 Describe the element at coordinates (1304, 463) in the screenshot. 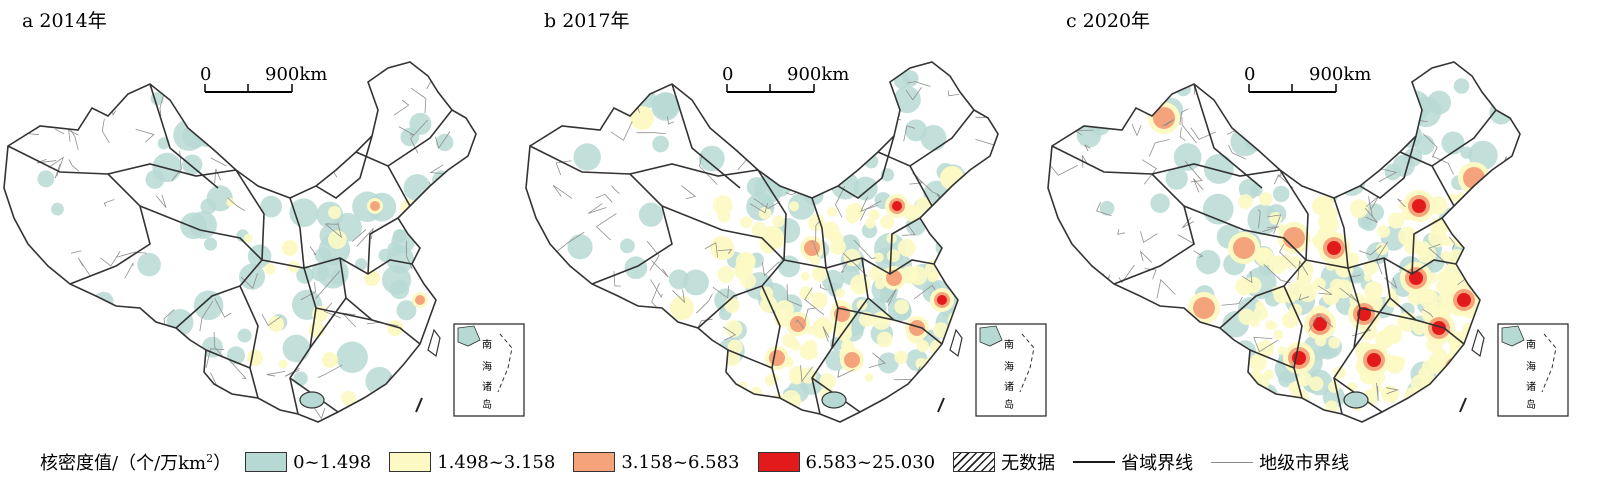

I see `legend-label: 地级市界线` at that location.